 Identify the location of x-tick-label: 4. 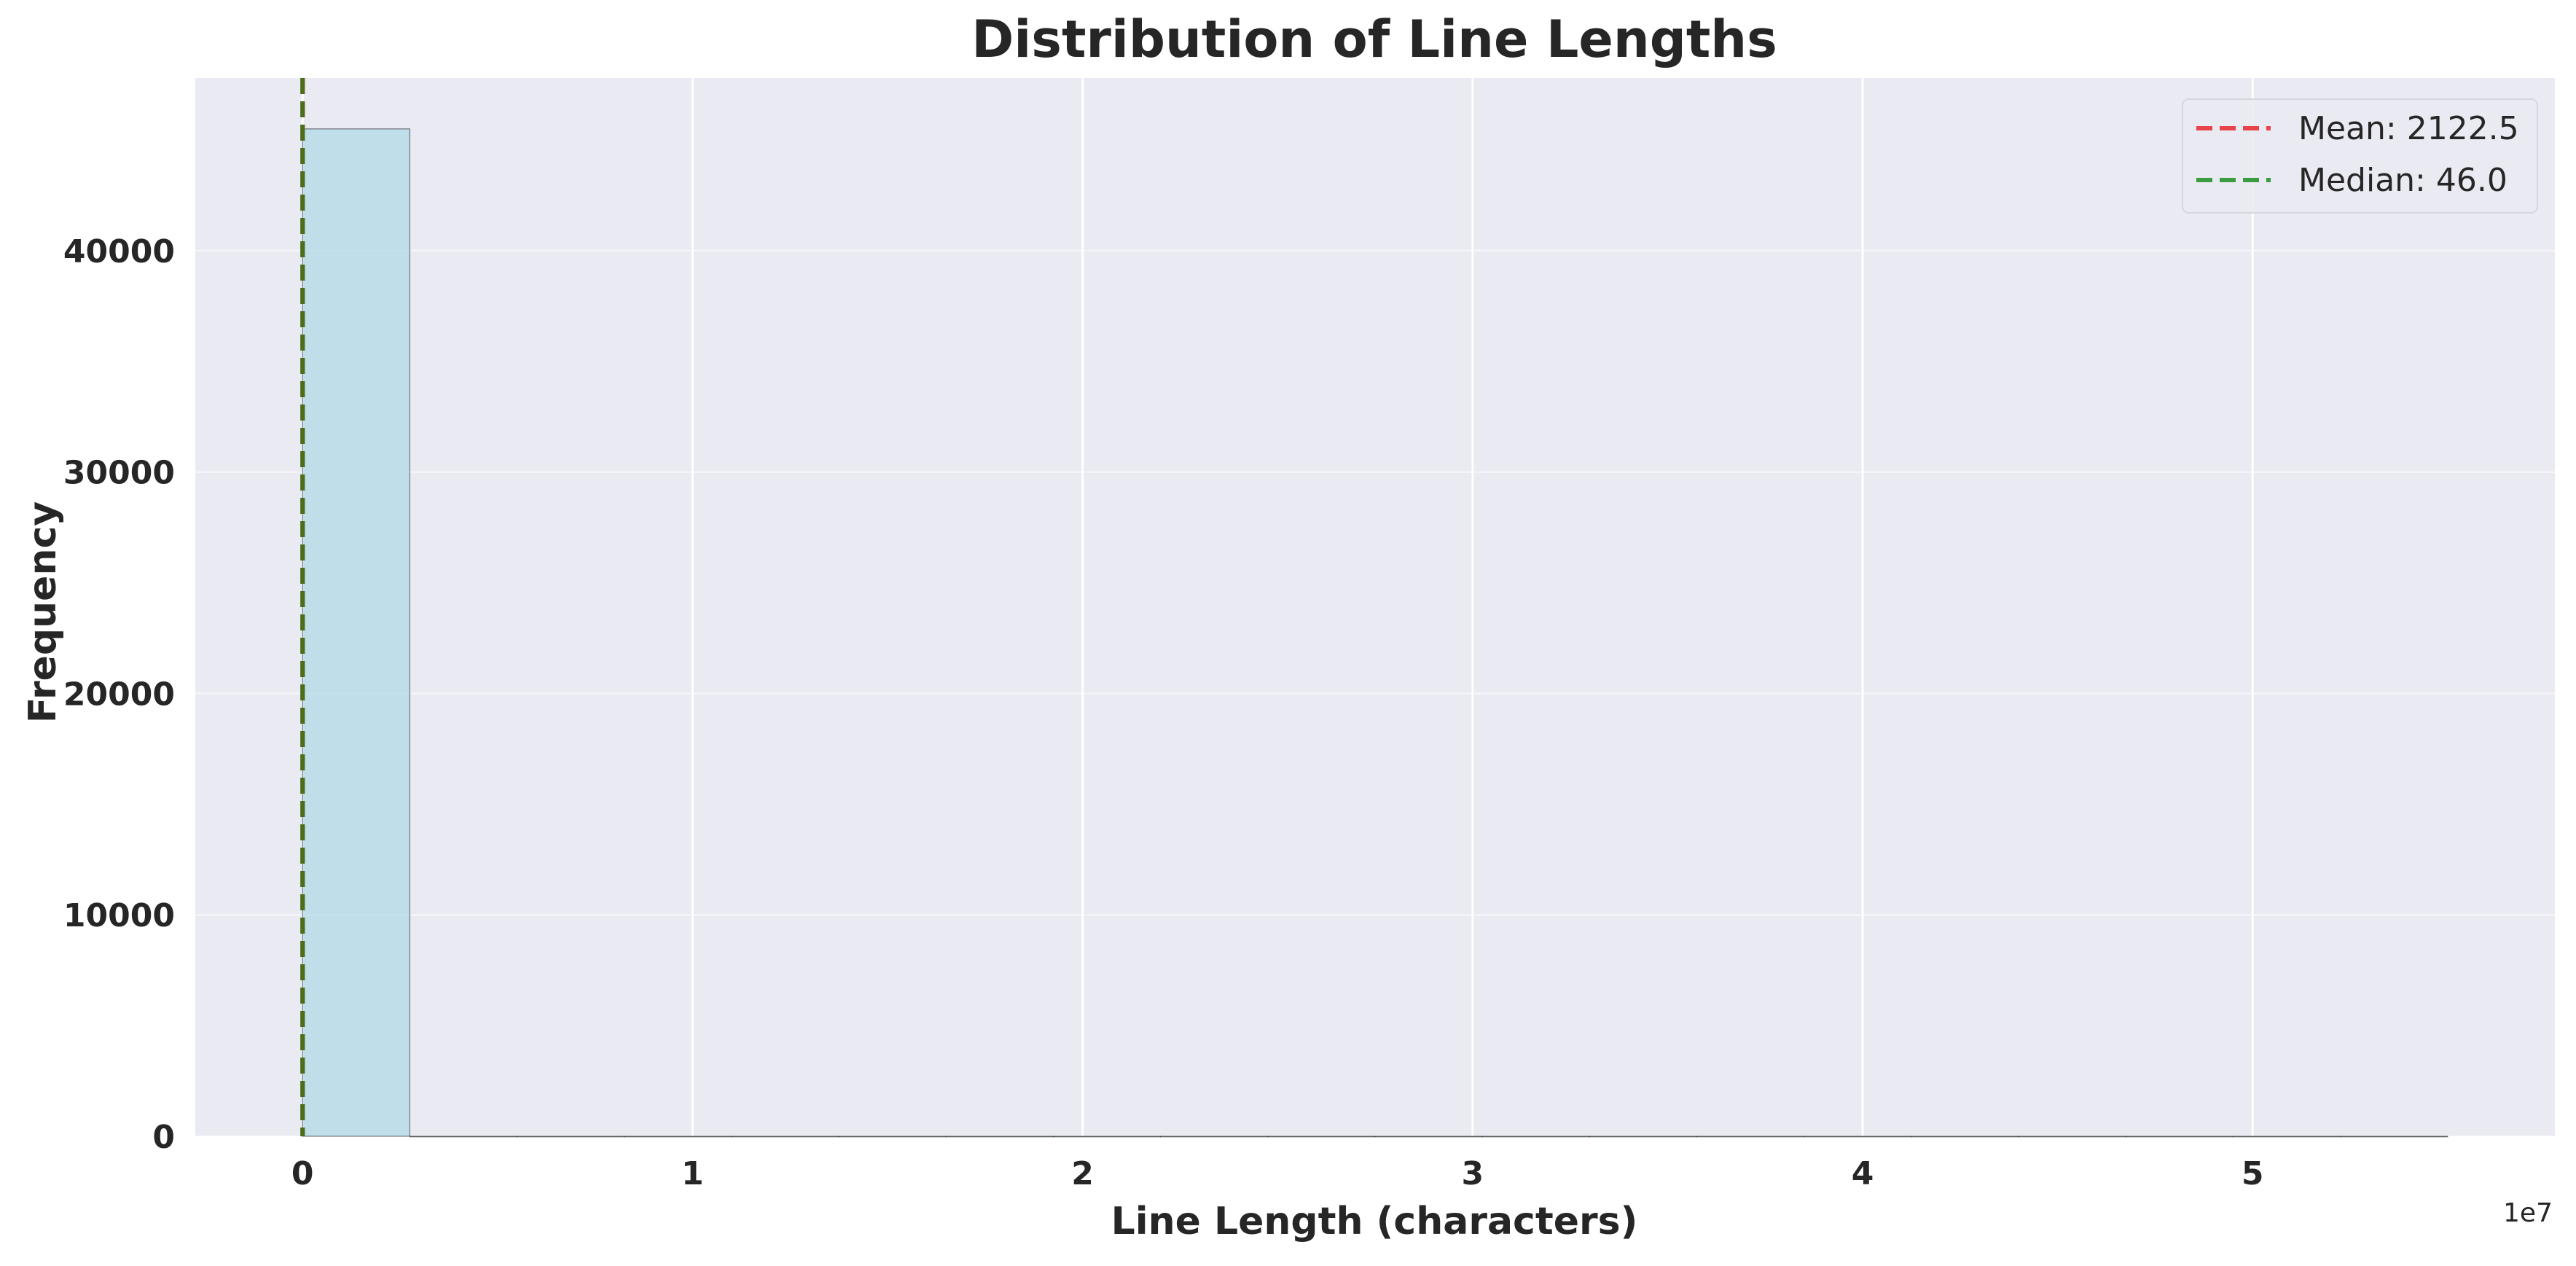
(1863, 1173).